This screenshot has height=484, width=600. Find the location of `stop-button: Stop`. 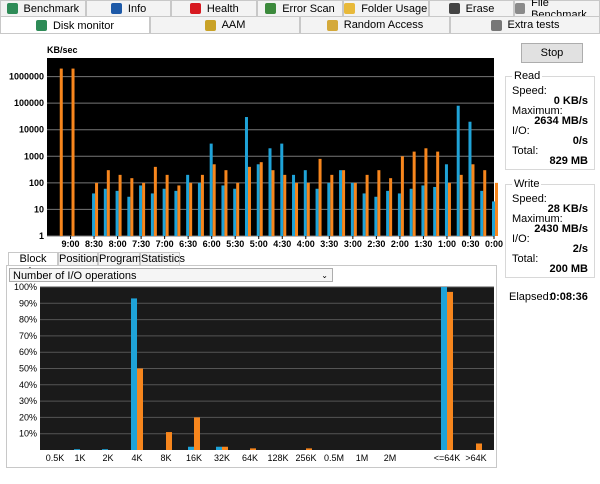

stop-button: Stop is located at coordinates (552, 53).